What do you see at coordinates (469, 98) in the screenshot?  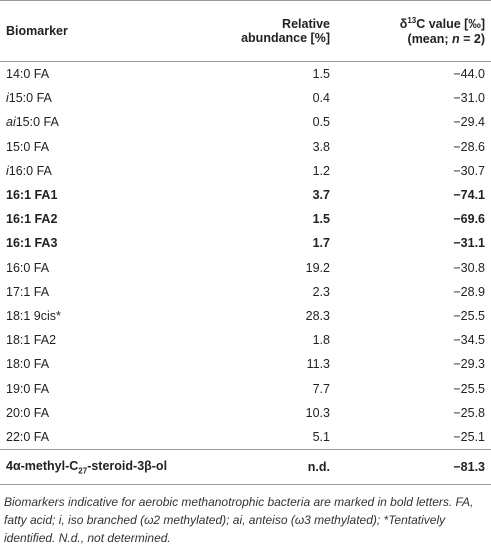 I see `cell: −31.0` at bounding box center [469, 98].